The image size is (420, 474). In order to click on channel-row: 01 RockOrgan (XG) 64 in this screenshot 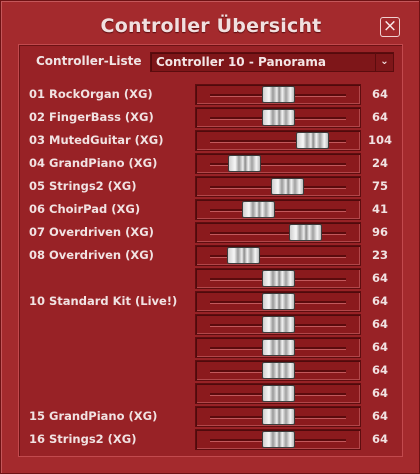, I will do `click(210, 94)`.